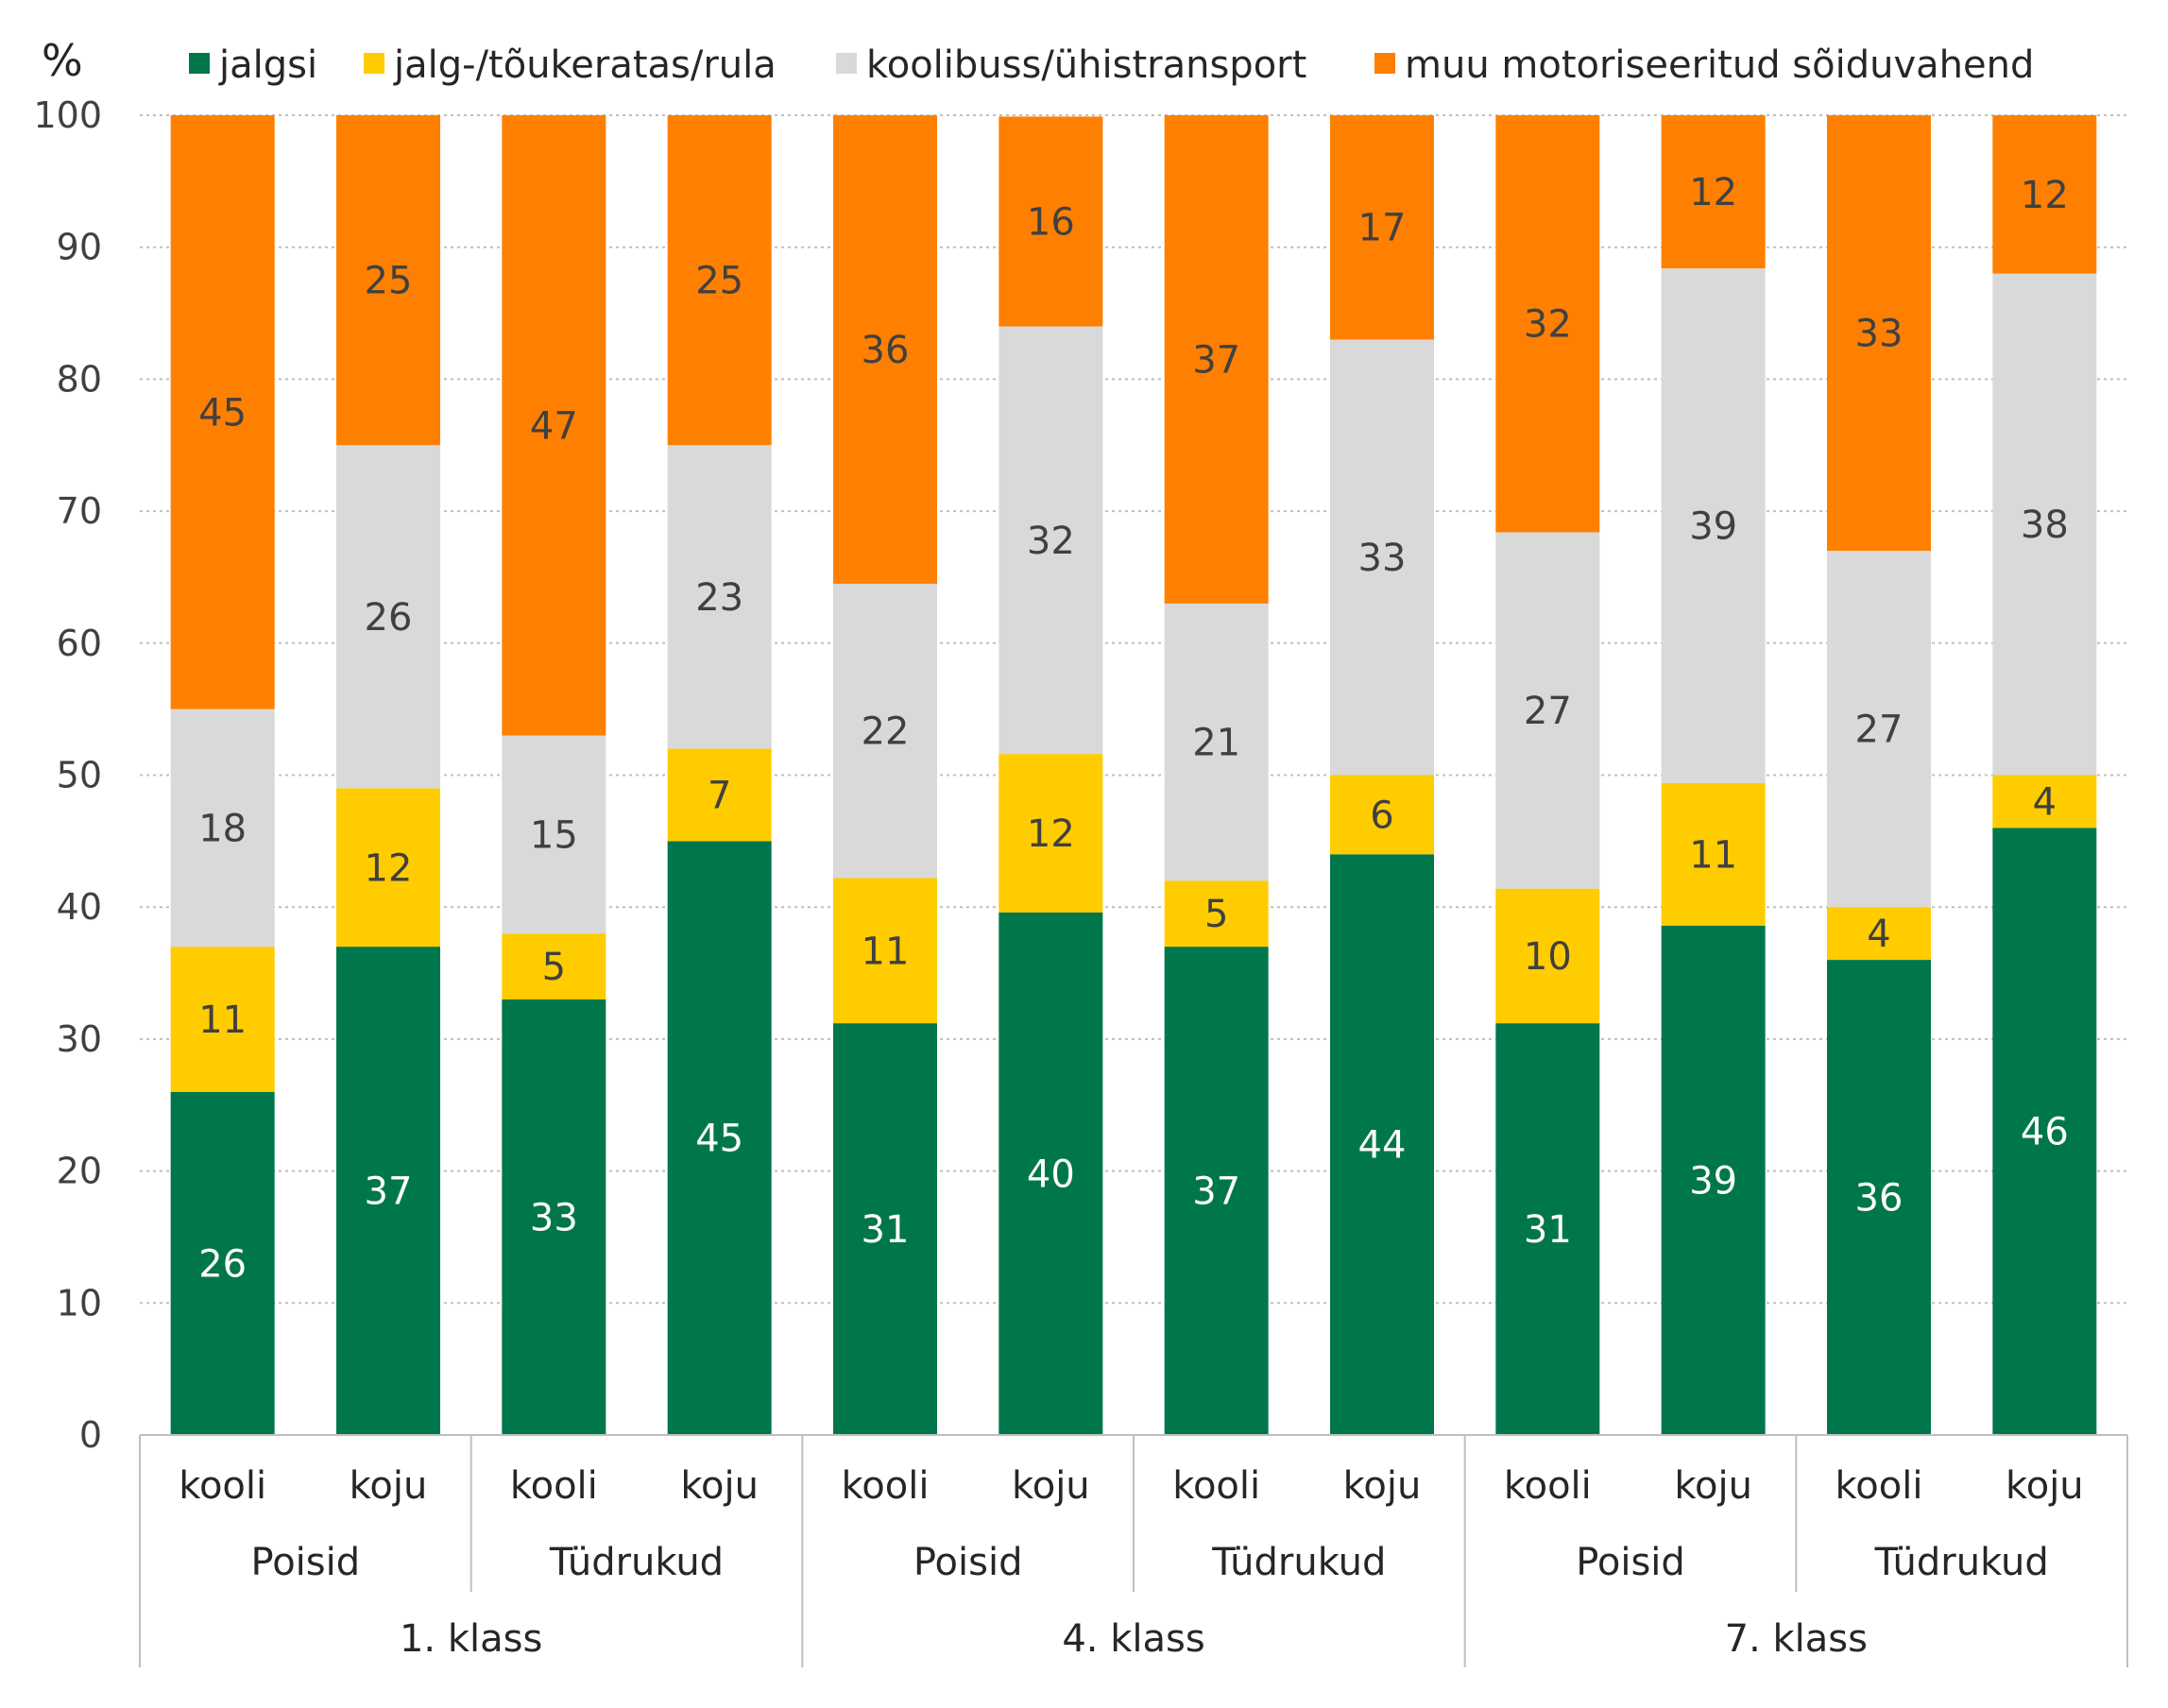  I want to click on legend-label-2: koolibuss/ühistransport, so click(1086, 65).